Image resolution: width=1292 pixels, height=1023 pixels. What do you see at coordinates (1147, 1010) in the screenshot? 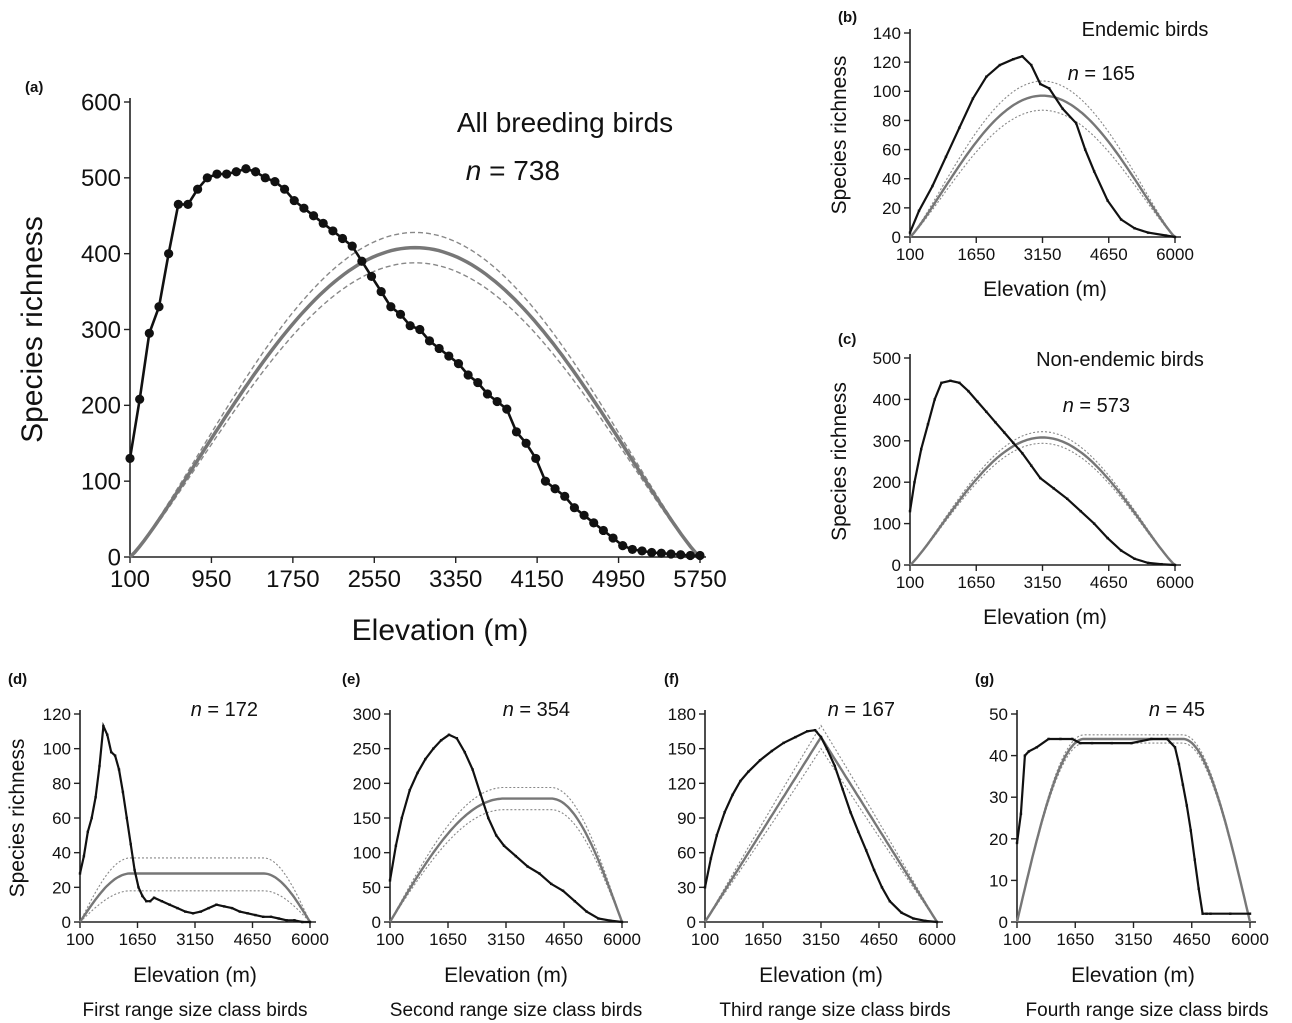
I see `panel-footer: Fourth range size class birds` at bounding box center [1147, 1010].